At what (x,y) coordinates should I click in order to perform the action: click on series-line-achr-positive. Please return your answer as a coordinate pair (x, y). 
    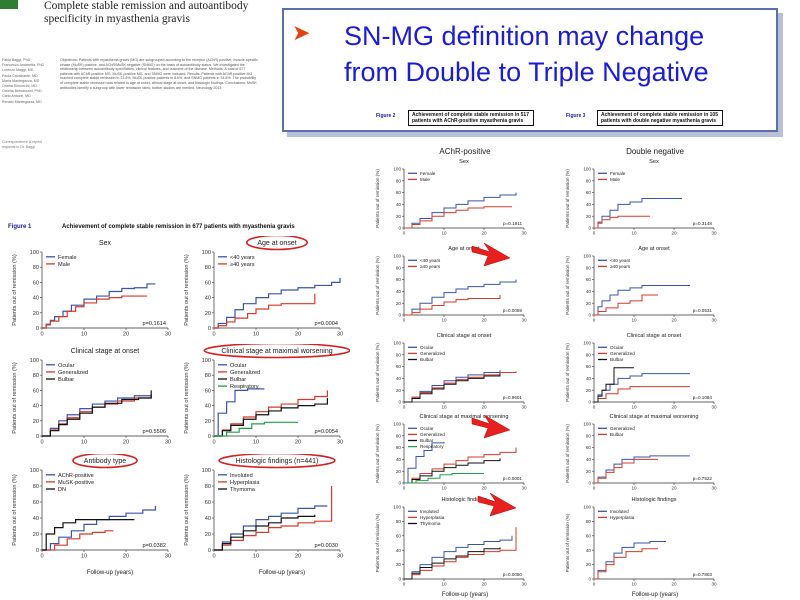
    Looking at the image, I should click on (99, 528).